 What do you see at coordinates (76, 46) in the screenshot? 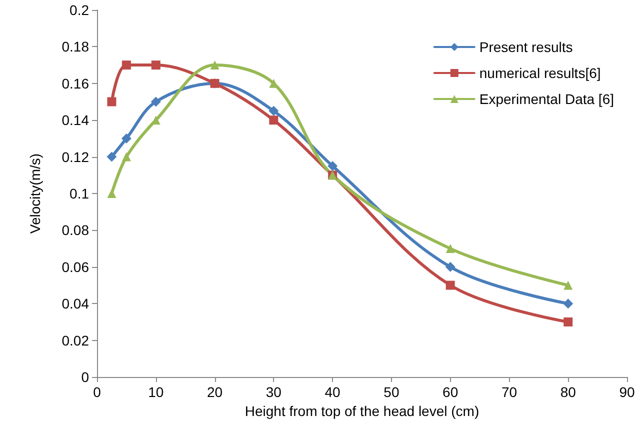
I see `y-tick-label: 0.18` at bounding box center [76, 46].